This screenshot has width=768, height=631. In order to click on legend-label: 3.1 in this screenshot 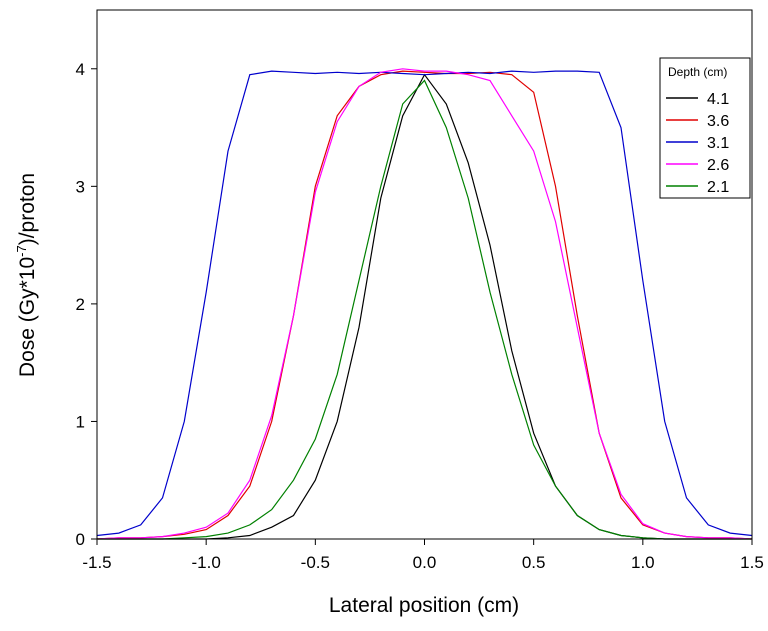, I will do `click(718, 143)`.